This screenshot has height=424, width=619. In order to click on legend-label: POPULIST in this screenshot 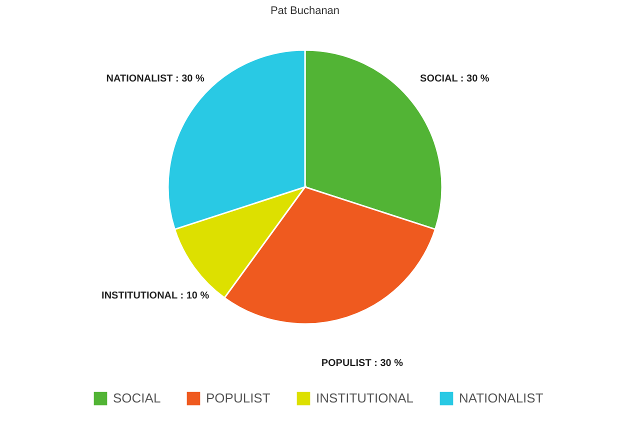, I will do `click(238, 398)`.